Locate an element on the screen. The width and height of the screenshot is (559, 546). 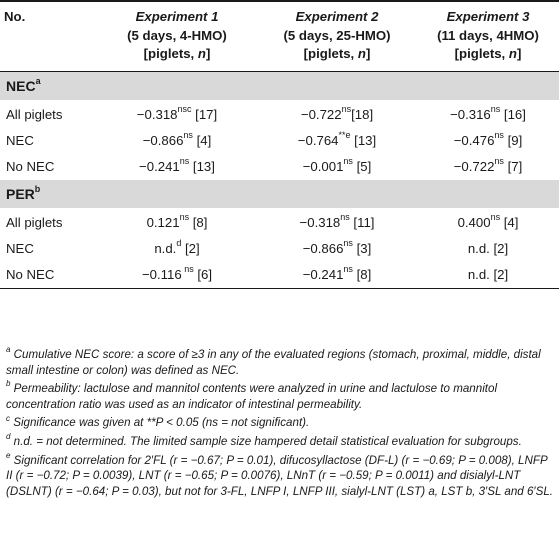
correlation-value: −0.001 is located at coordinates (323, 166).